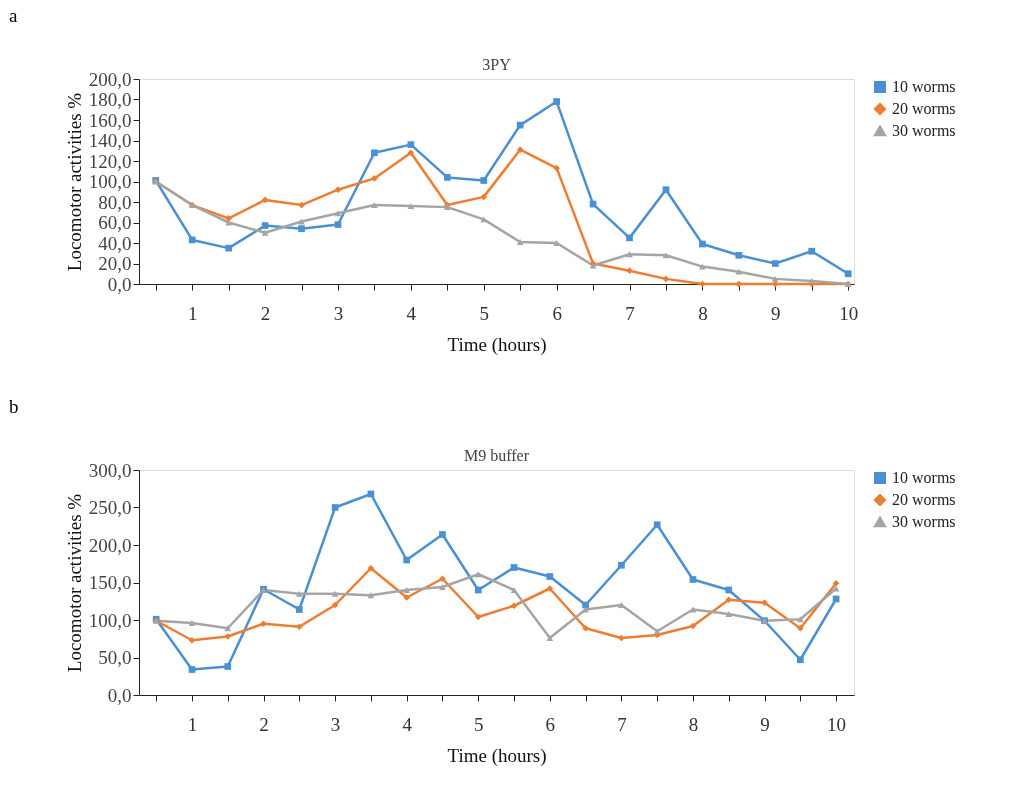 The height and width of the screenshot is (810, 1035). What do you see at coordinates (115, 657) in the screenshot?
I see `y-tick-label: 50,0` at bounding box center [115, 657].